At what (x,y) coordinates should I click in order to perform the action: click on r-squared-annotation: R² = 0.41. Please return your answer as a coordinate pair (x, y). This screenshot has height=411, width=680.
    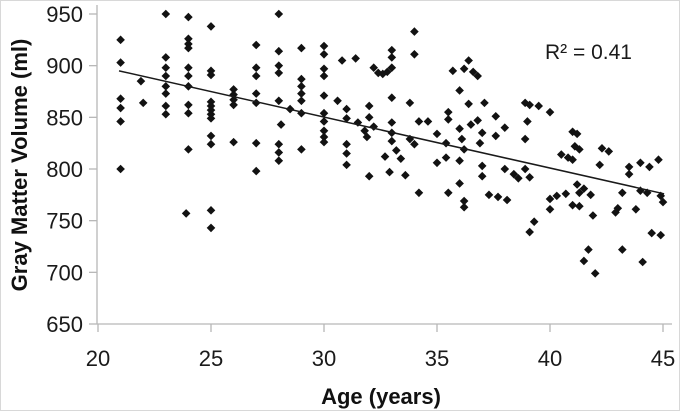
    Looking at the image, I should click on (588, 52).